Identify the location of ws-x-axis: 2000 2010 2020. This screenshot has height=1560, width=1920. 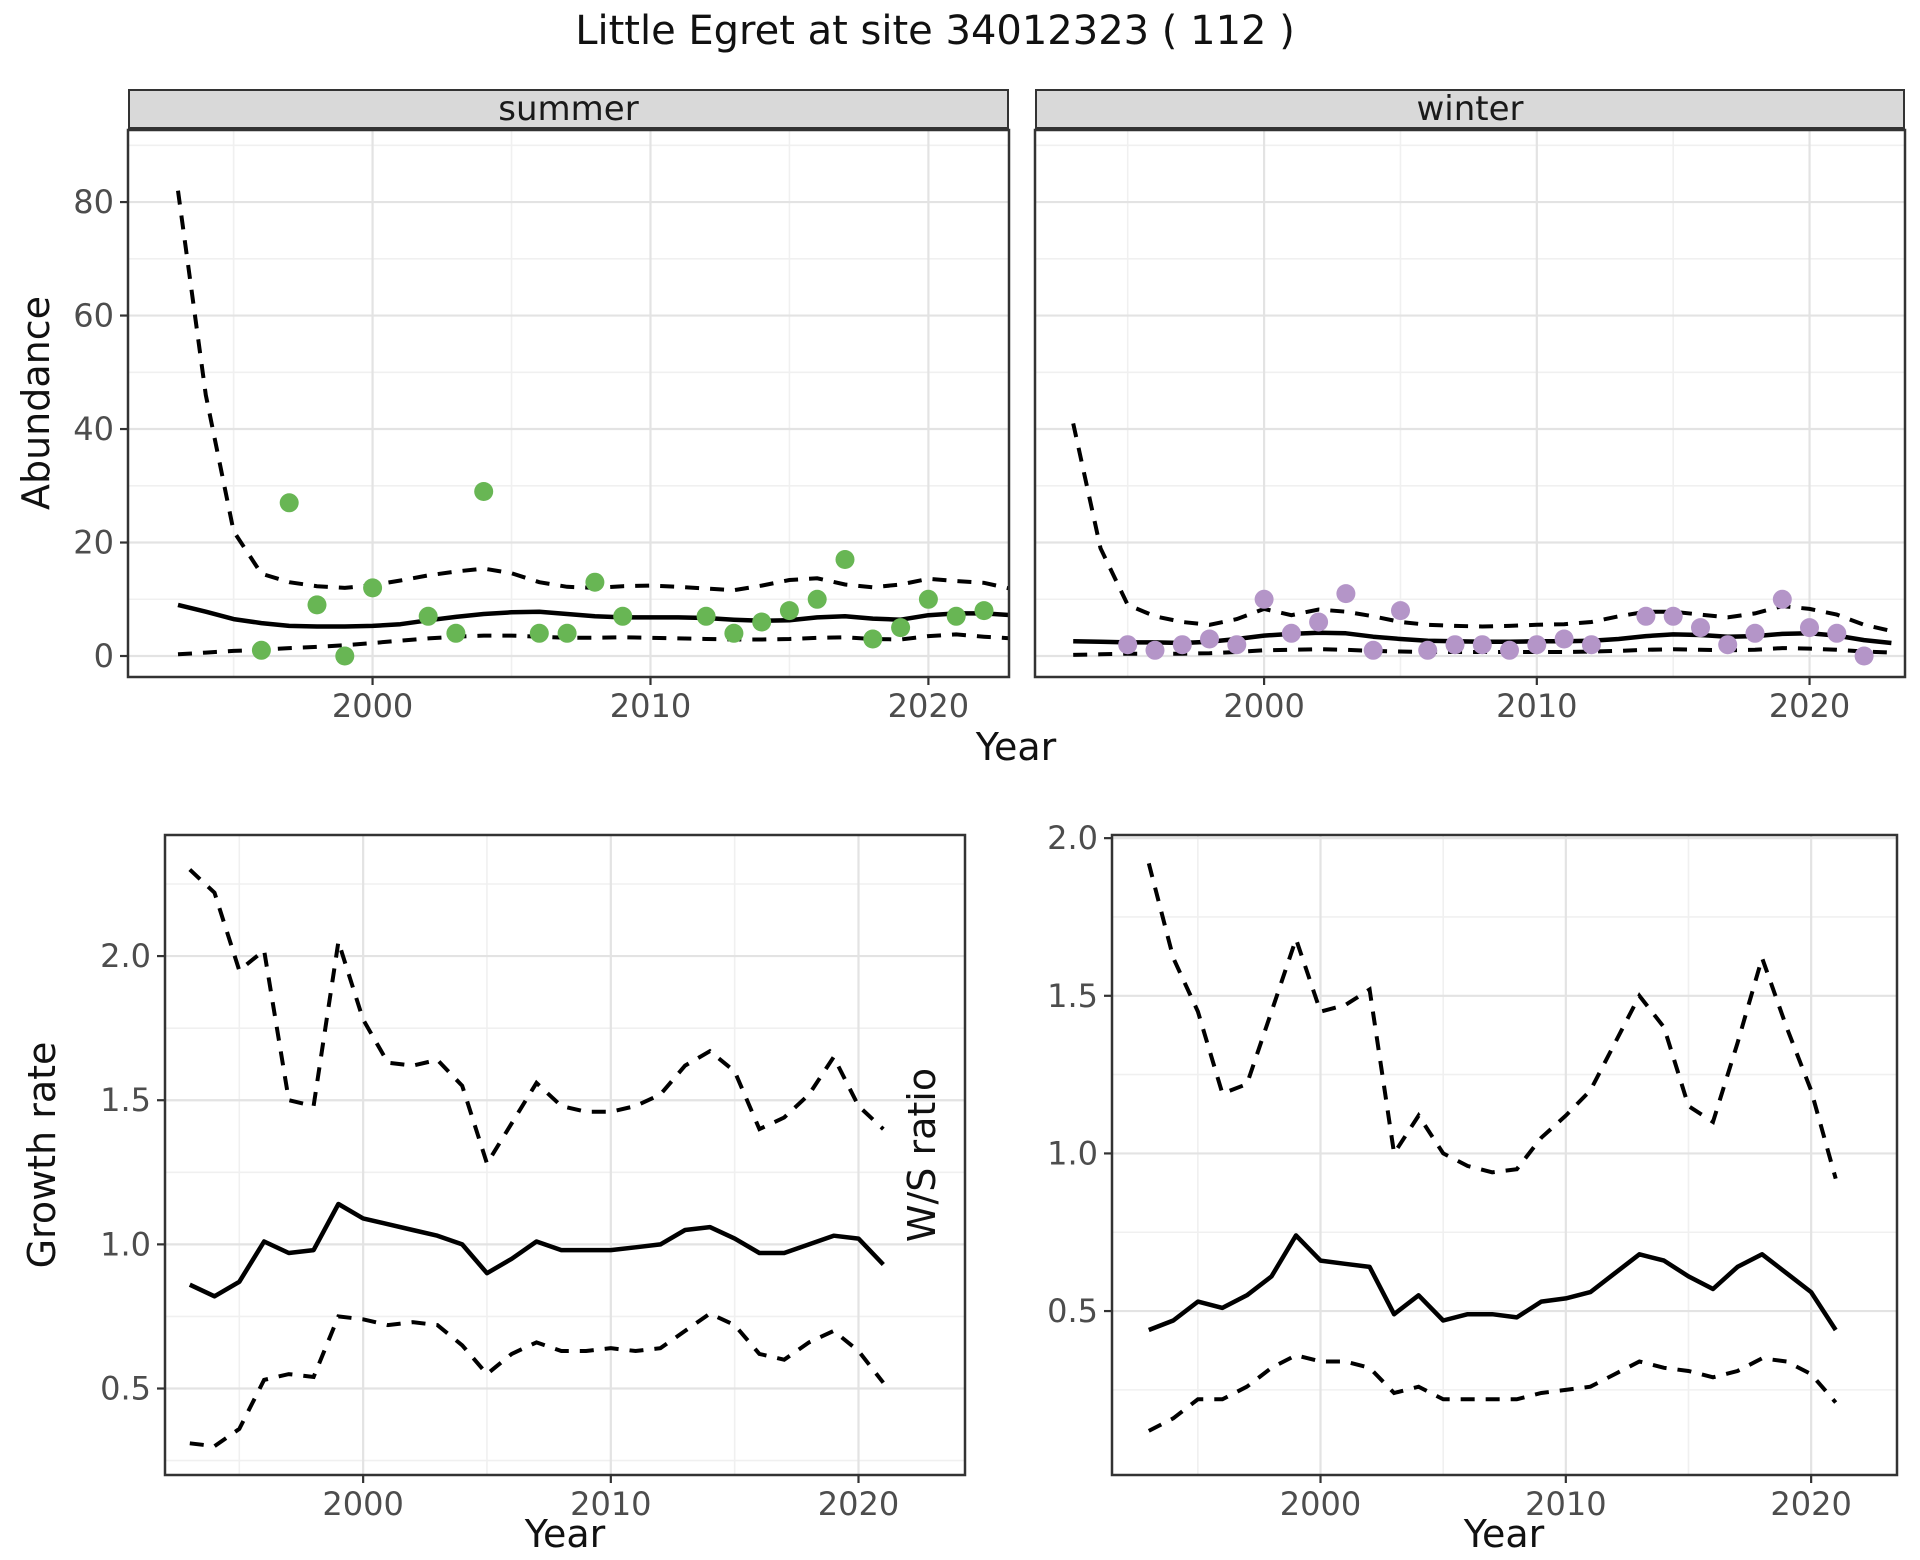
(1566, 1499).